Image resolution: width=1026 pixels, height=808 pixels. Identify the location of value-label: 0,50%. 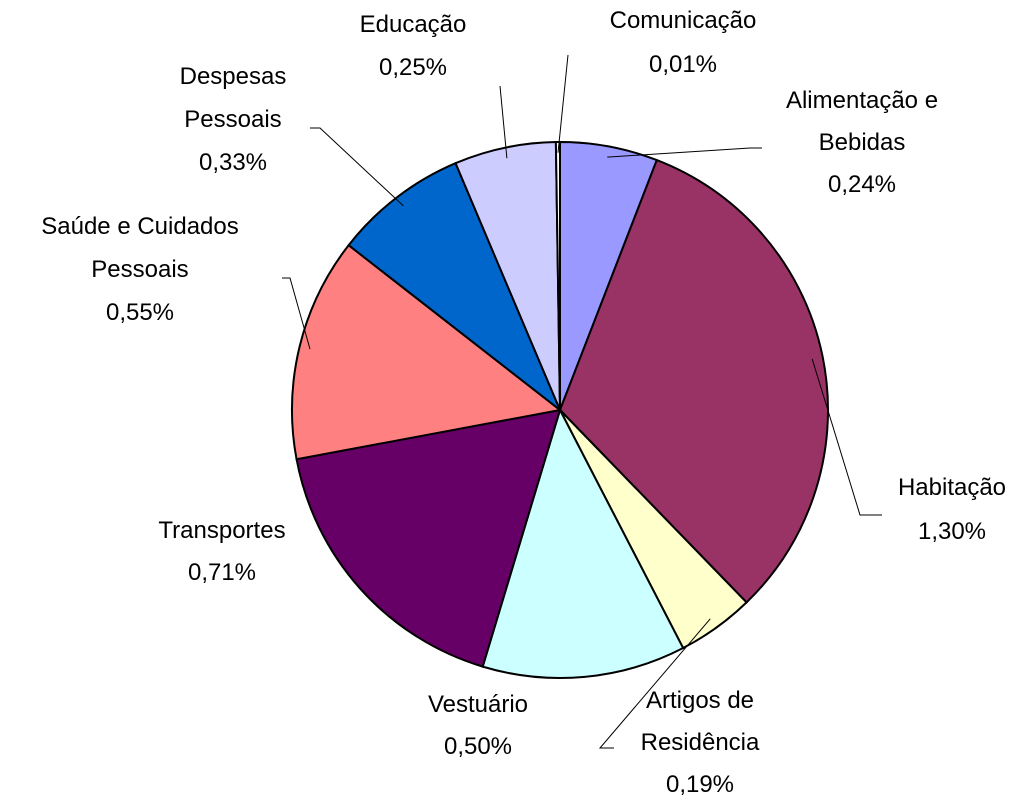
(478, 746).